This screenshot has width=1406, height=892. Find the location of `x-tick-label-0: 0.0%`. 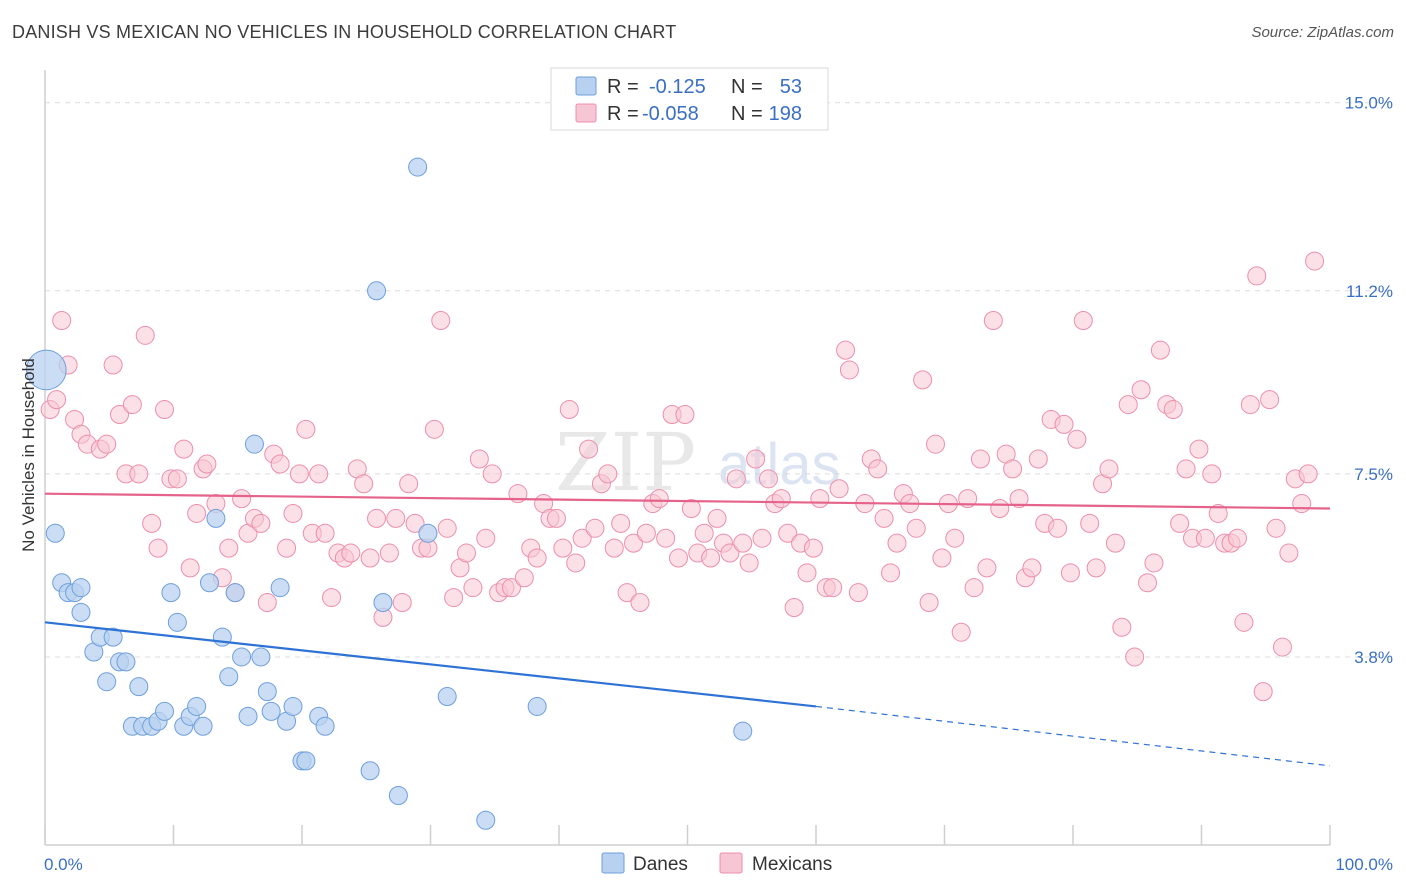

x-tick-label-0: 0.0% is located at coordinates (63, 864).